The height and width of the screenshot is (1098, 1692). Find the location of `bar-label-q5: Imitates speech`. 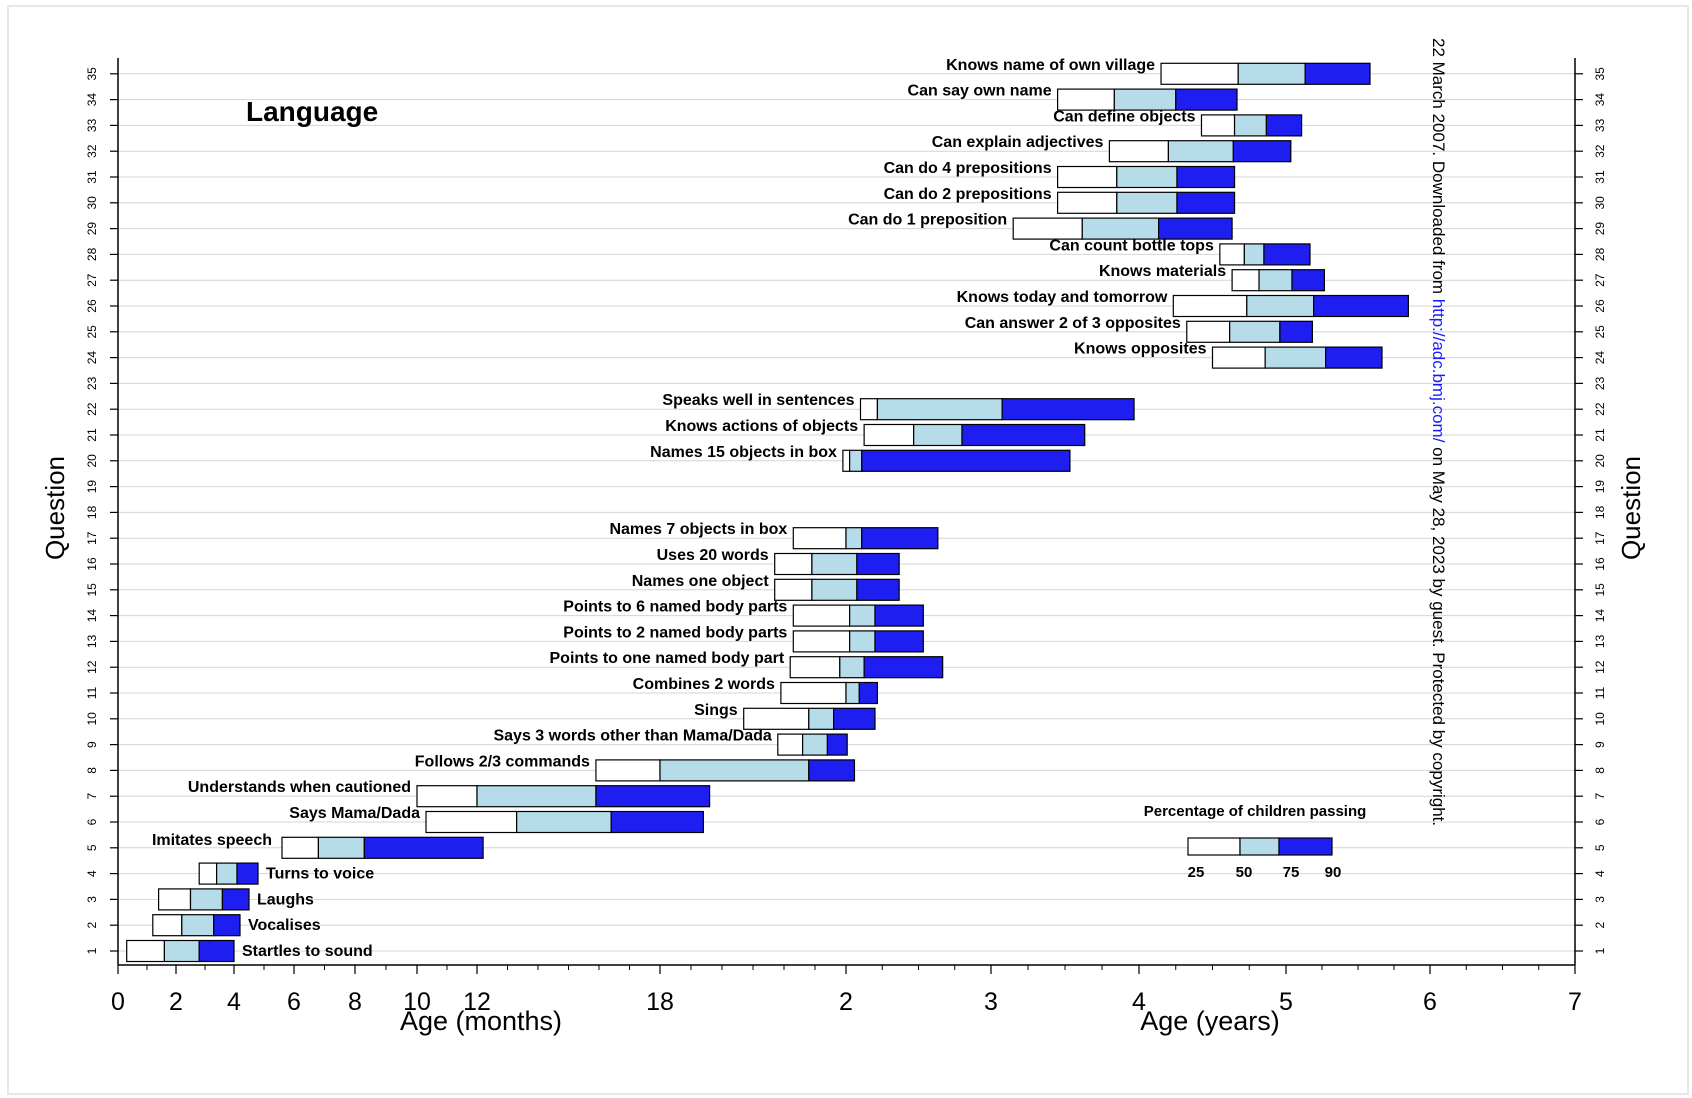

bar-label-q5: Imitates speech is located at coordinates (212, 840).